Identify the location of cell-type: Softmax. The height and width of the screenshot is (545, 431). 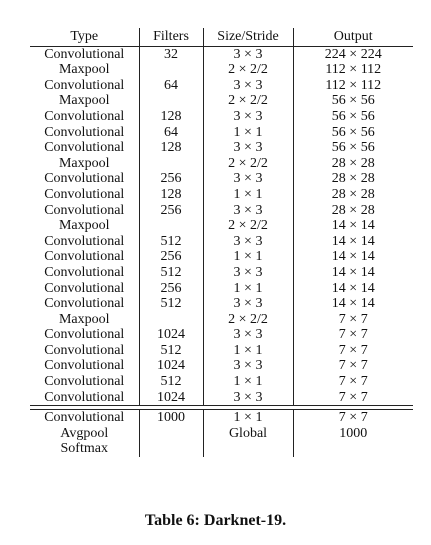
(84, 449).